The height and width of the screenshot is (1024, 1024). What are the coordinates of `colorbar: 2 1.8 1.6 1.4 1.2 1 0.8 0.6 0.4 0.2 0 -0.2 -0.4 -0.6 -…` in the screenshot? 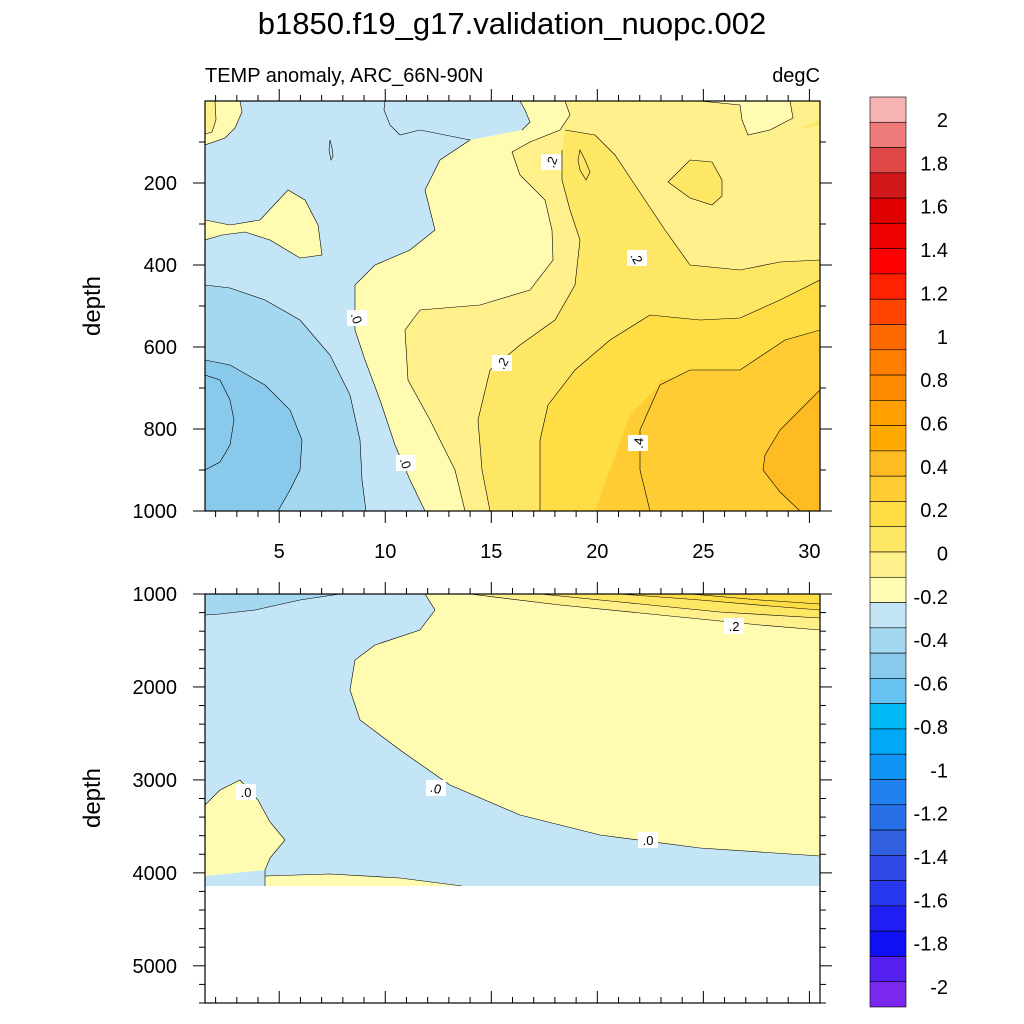 It's located at (908, 552).